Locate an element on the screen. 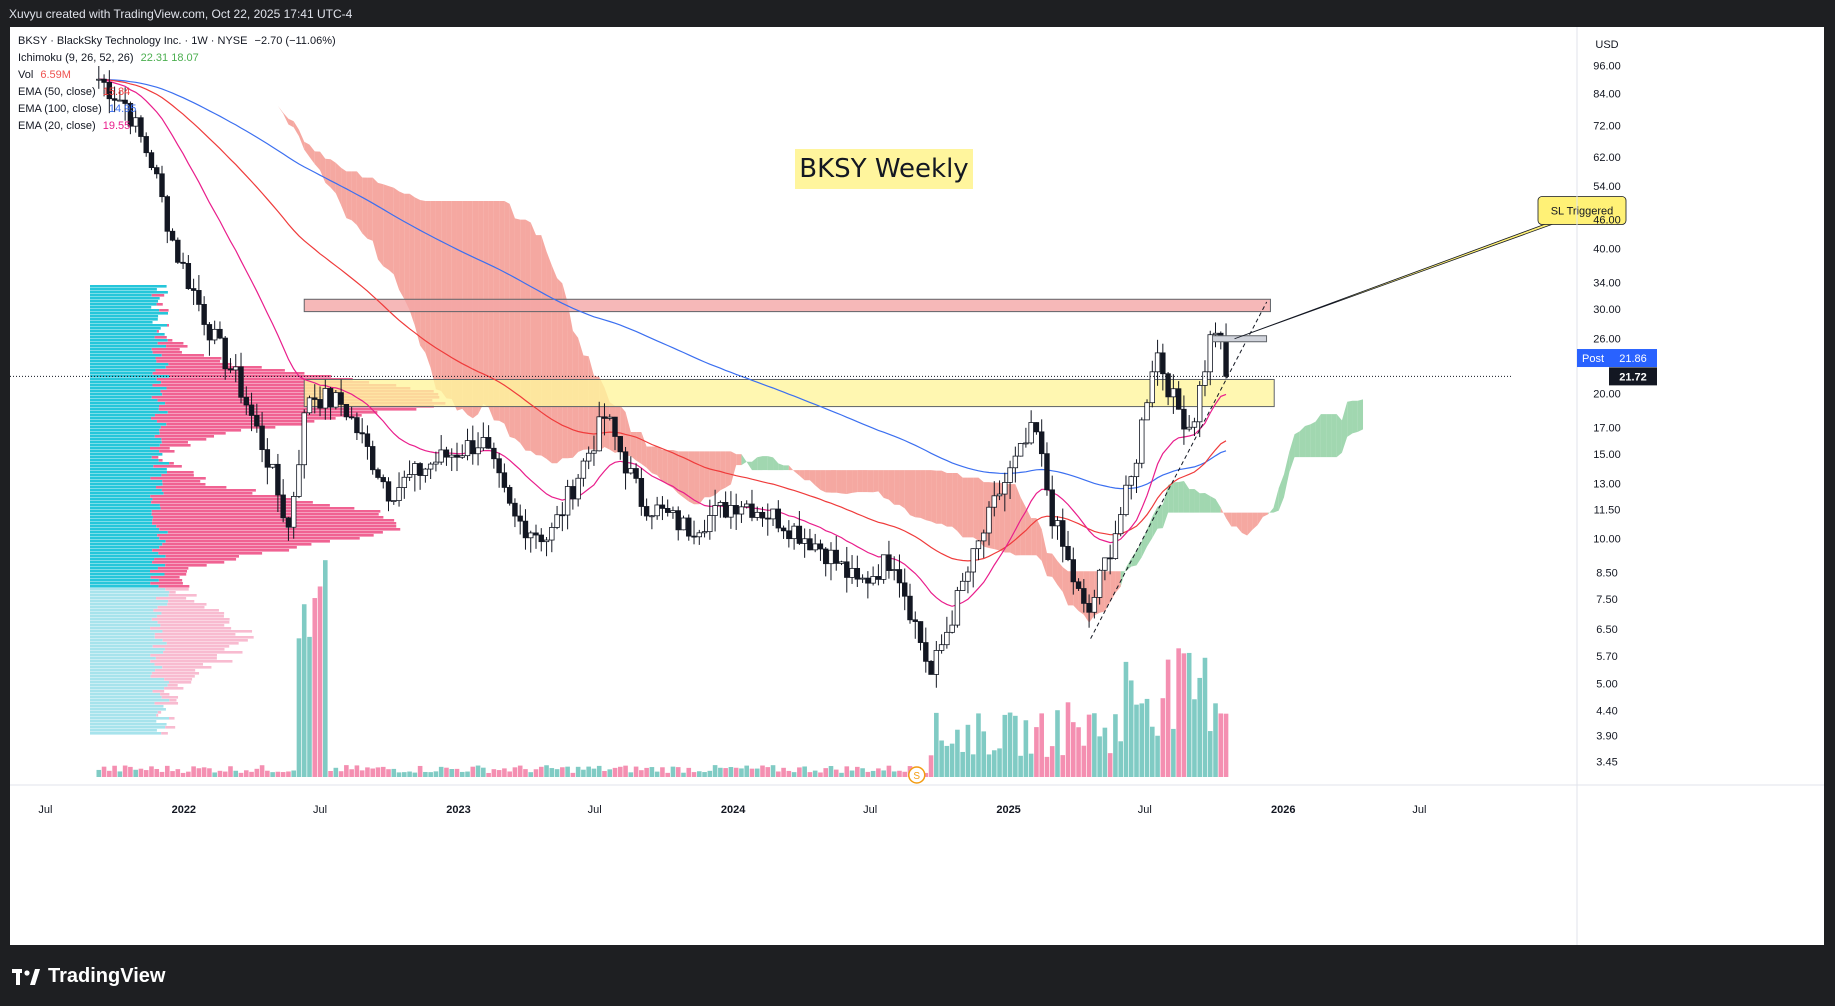  legend-ema100-row: EMA (100, close) 14.95 is located at coordinates (177, 109).